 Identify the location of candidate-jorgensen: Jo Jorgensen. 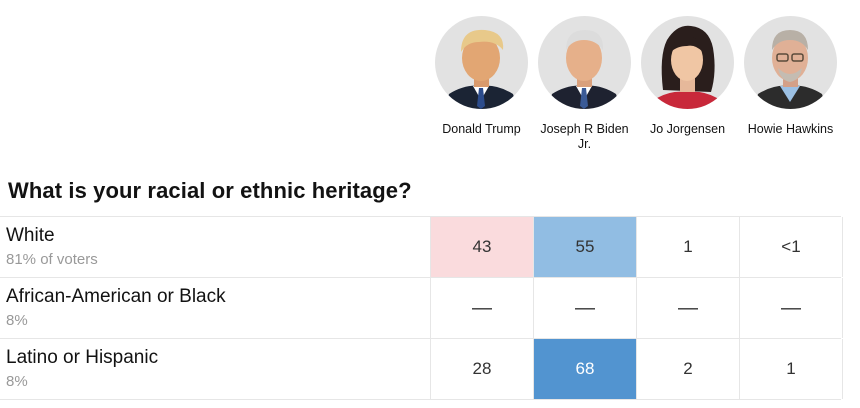
(687, 76).